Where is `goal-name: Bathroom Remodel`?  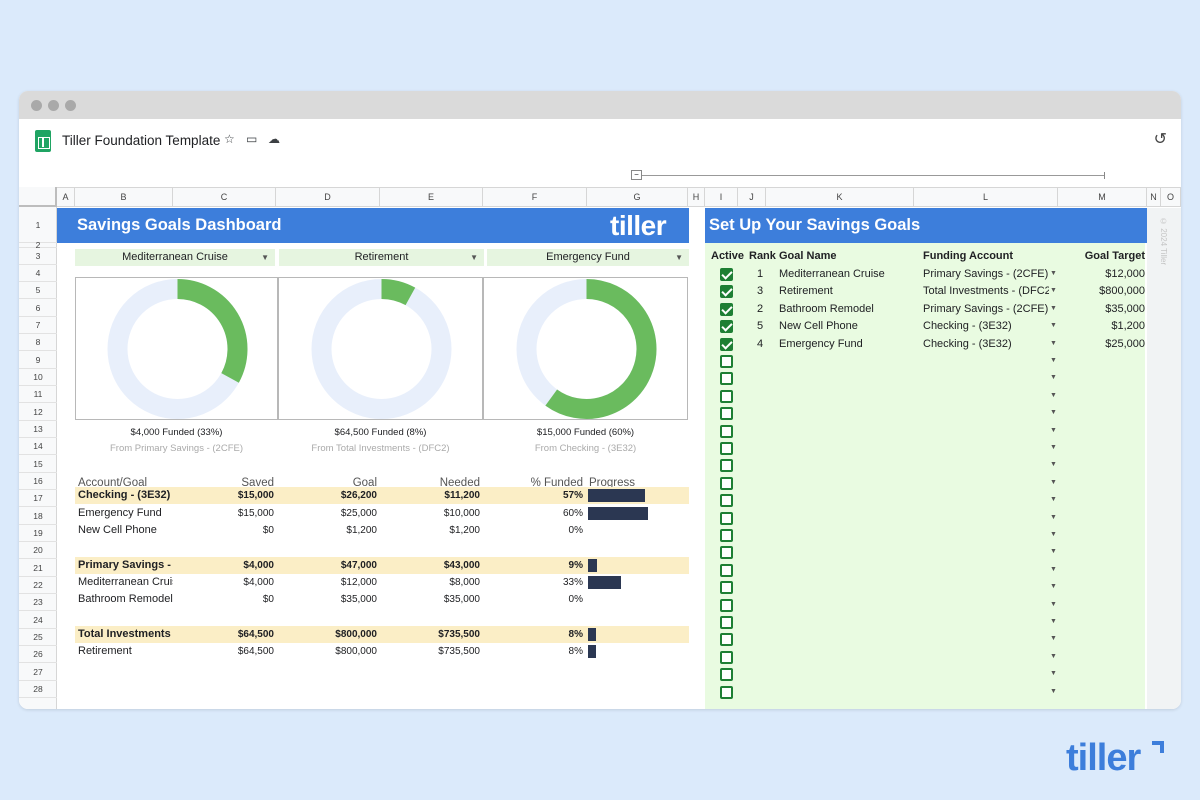
goal-name: Bathroom Remodel is located at coordinates (826, 308).